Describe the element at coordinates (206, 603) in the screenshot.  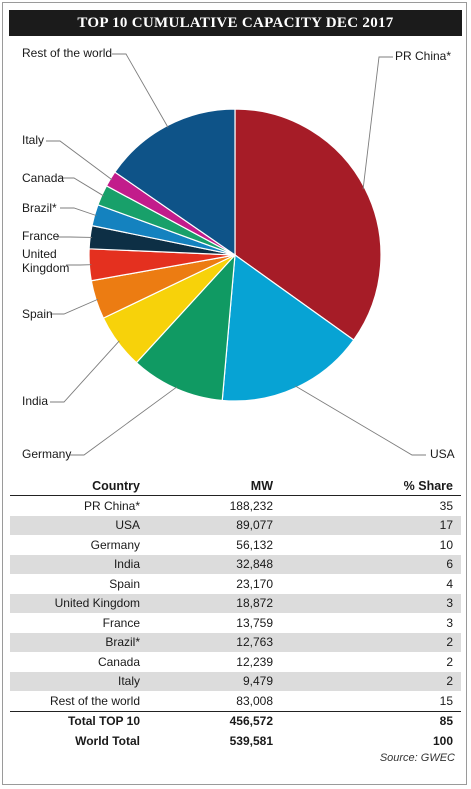
I see `cell-mw: 18,872` at that location.